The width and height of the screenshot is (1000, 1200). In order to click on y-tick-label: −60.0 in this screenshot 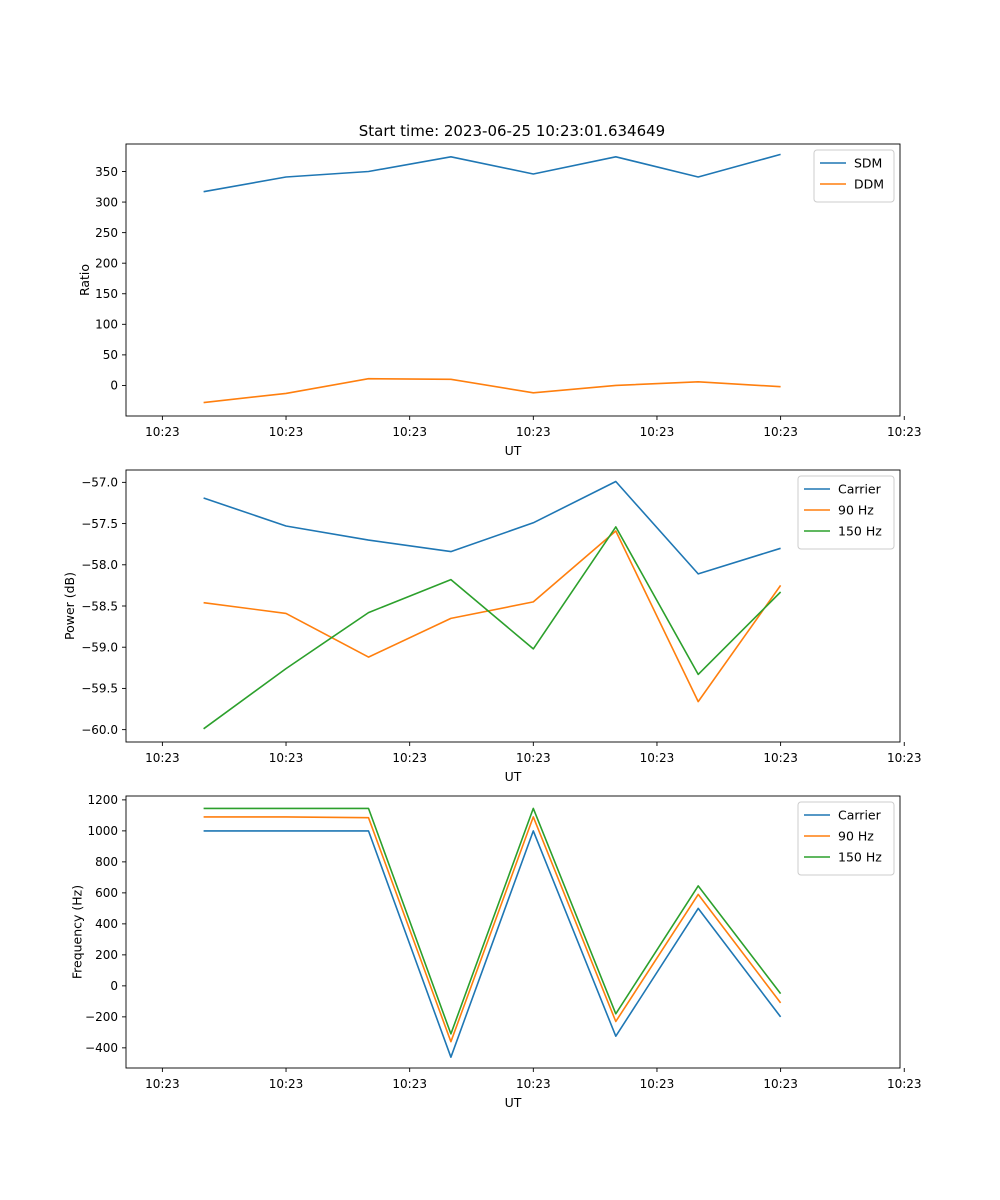, I will do `click(99, 730)`.